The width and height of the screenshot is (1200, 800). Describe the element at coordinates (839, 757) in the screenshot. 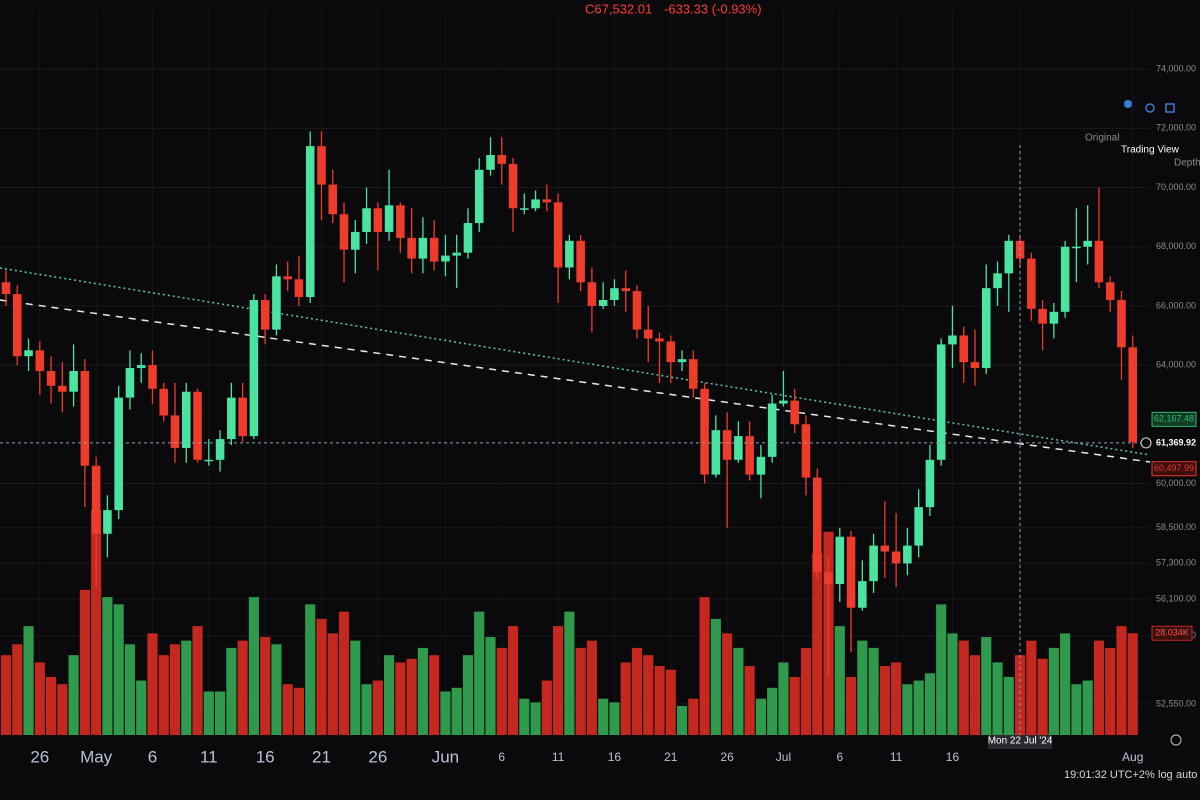

I see `x-tick-label: 6` at that location.